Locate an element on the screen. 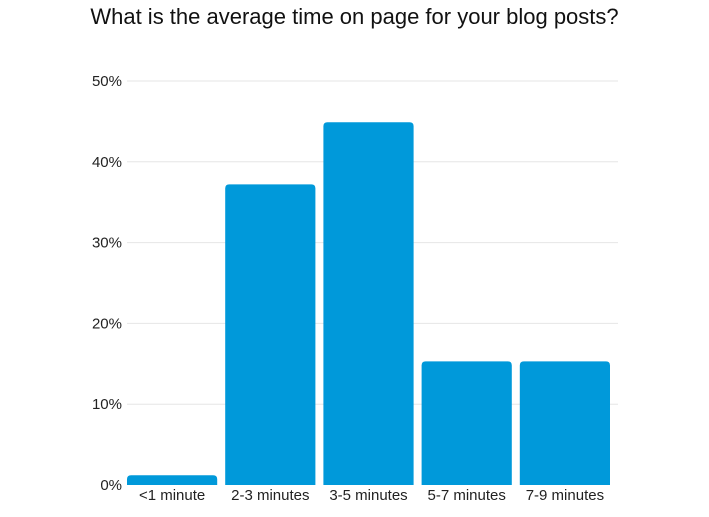 The height and width of the screenshot is (517, 709). x-category-label: 2-3 minutes is located at coordinates (270, 495).